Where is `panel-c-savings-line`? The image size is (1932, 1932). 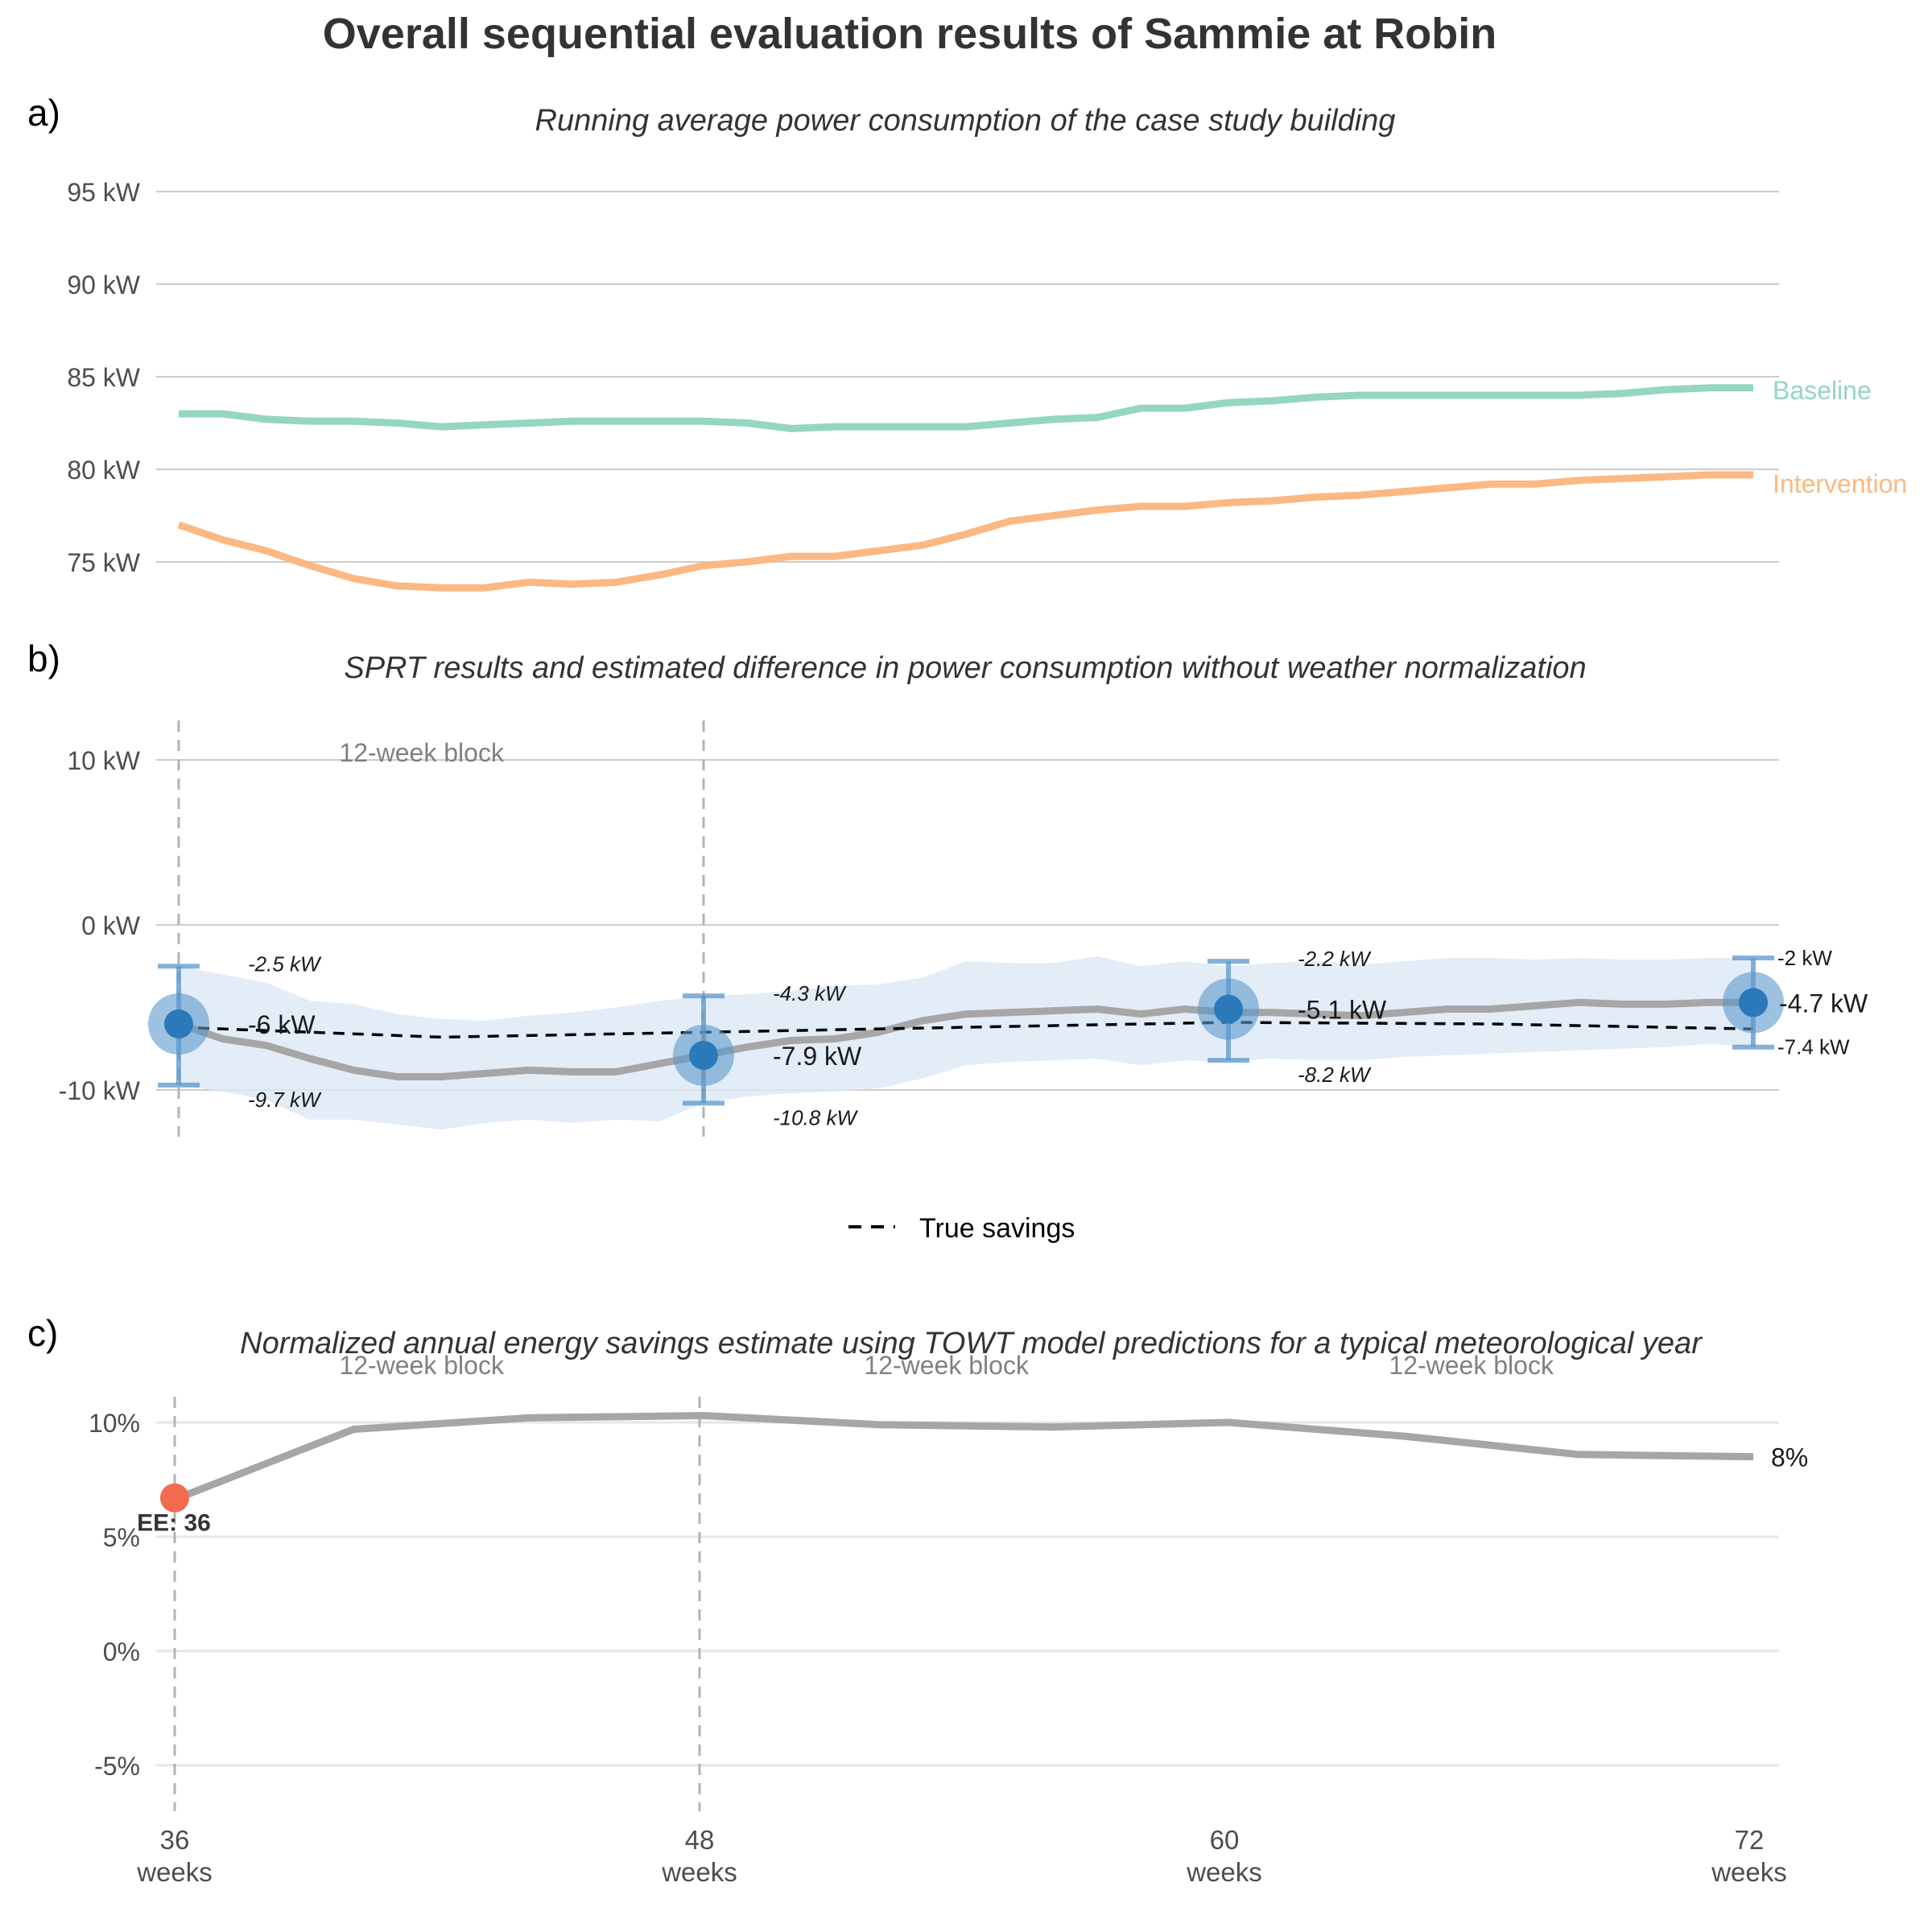
panel-c-savings-line is located at coordinates (966, 1456).